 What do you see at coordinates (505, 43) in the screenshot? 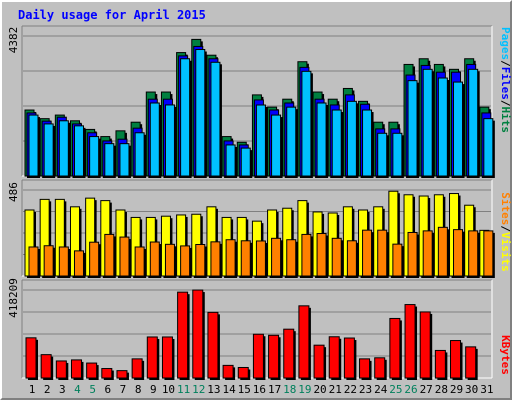
I see `side-label-pages: Pages` at bounding box center [505, 43].